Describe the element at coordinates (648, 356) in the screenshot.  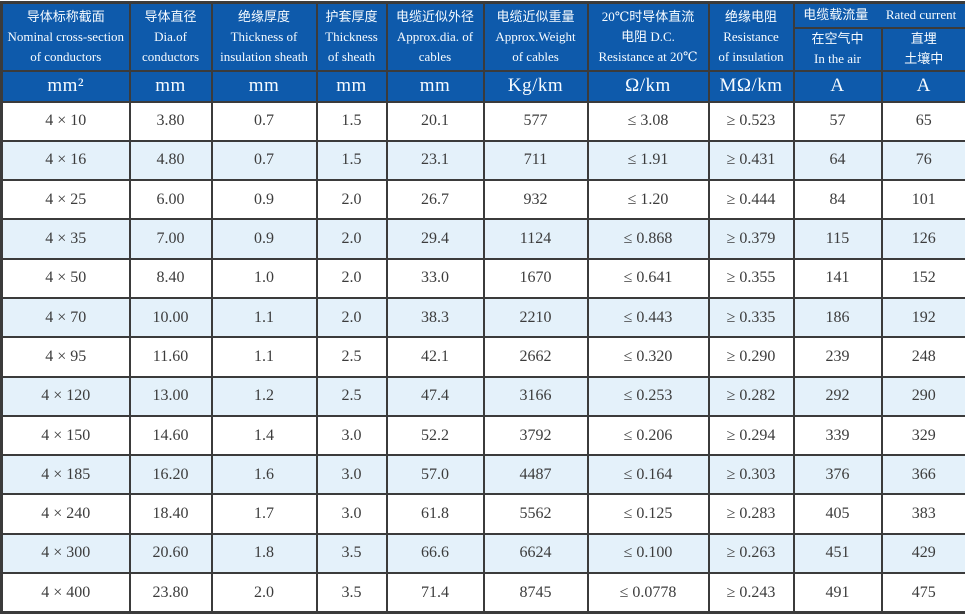
I see `table-cell: ≤ 0.320` at that location.